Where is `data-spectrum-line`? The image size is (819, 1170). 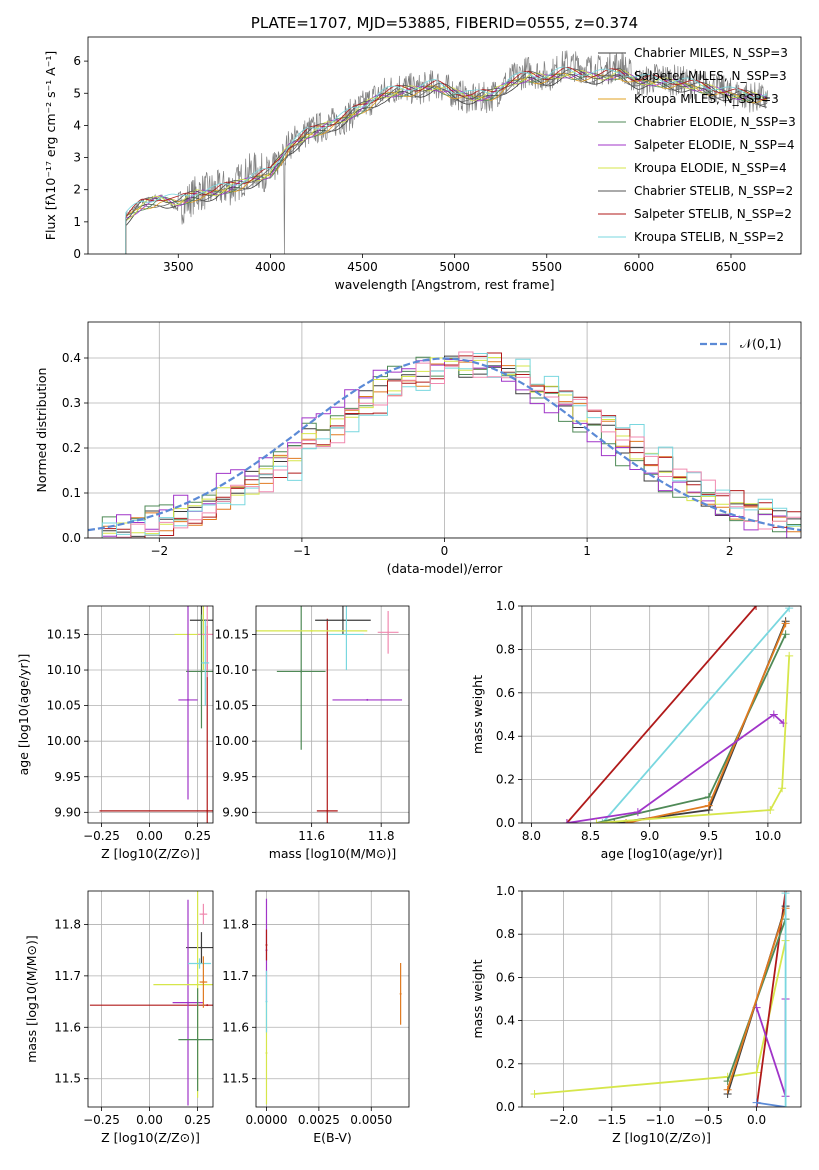
data-spectrum-line is located at coordinates (446, 152).